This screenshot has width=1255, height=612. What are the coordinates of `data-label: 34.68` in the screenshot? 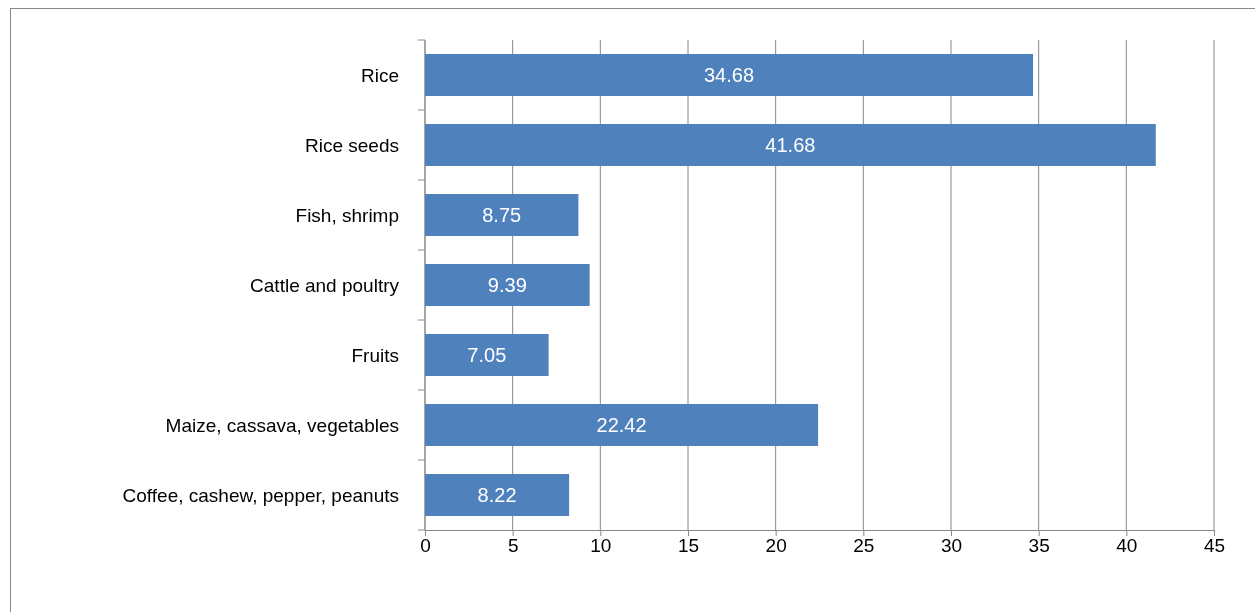 It's located at (729, 75).